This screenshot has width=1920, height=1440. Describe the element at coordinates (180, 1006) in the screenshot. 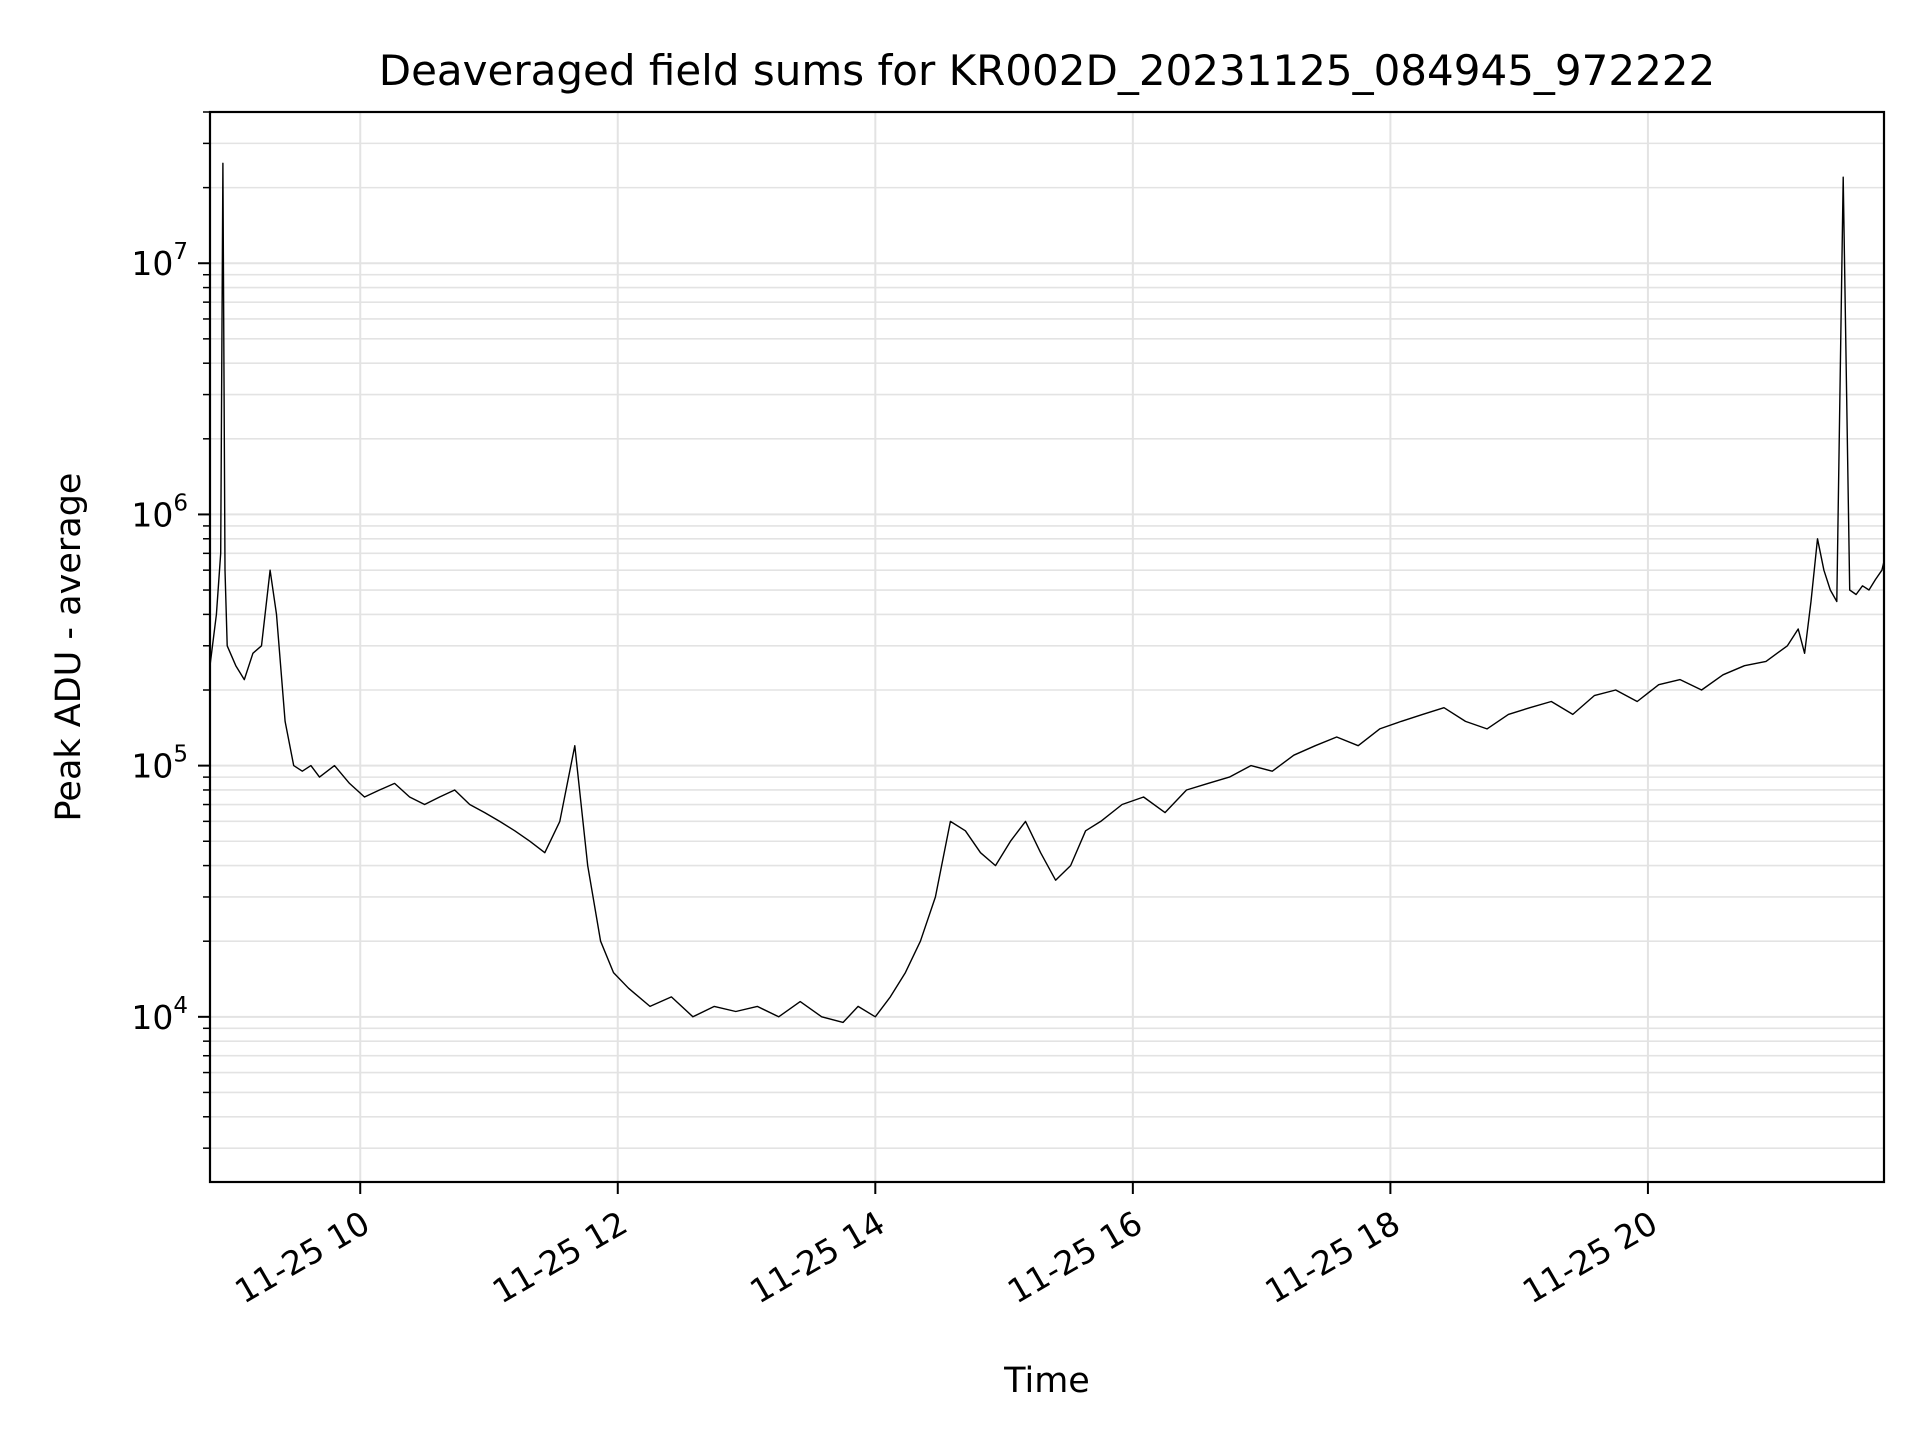

I see `y-tick-exponent: 4` at that location.